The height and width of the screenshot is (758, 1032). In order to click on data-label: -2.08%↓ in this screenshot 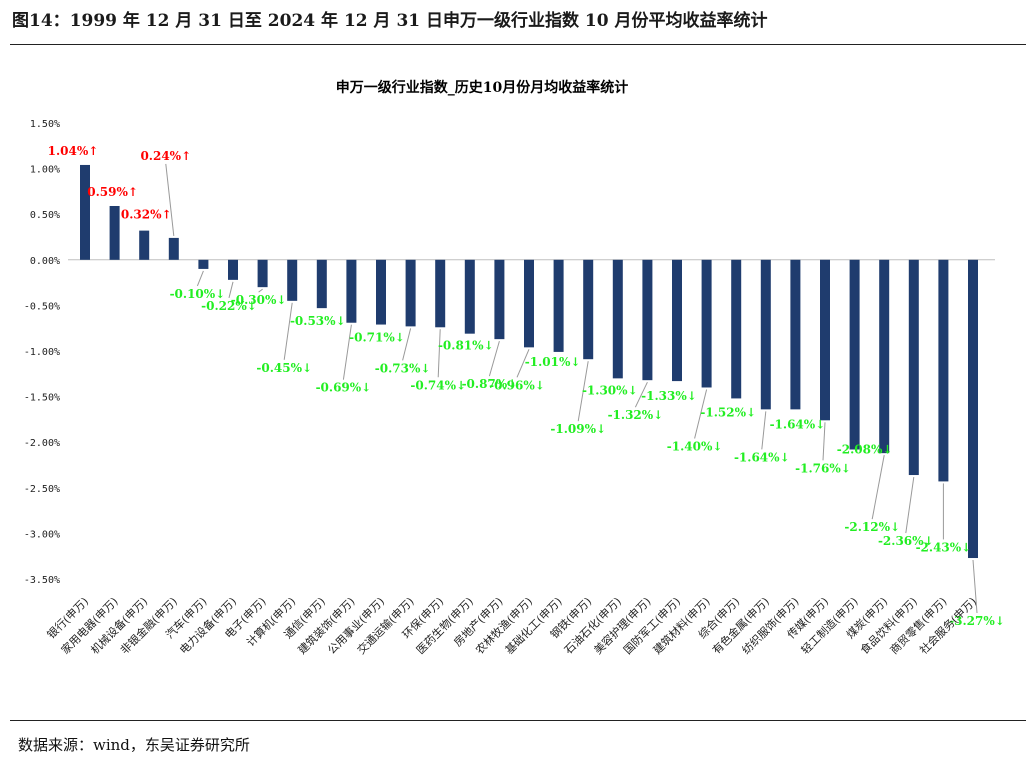, I will do `click(865, 449)`.